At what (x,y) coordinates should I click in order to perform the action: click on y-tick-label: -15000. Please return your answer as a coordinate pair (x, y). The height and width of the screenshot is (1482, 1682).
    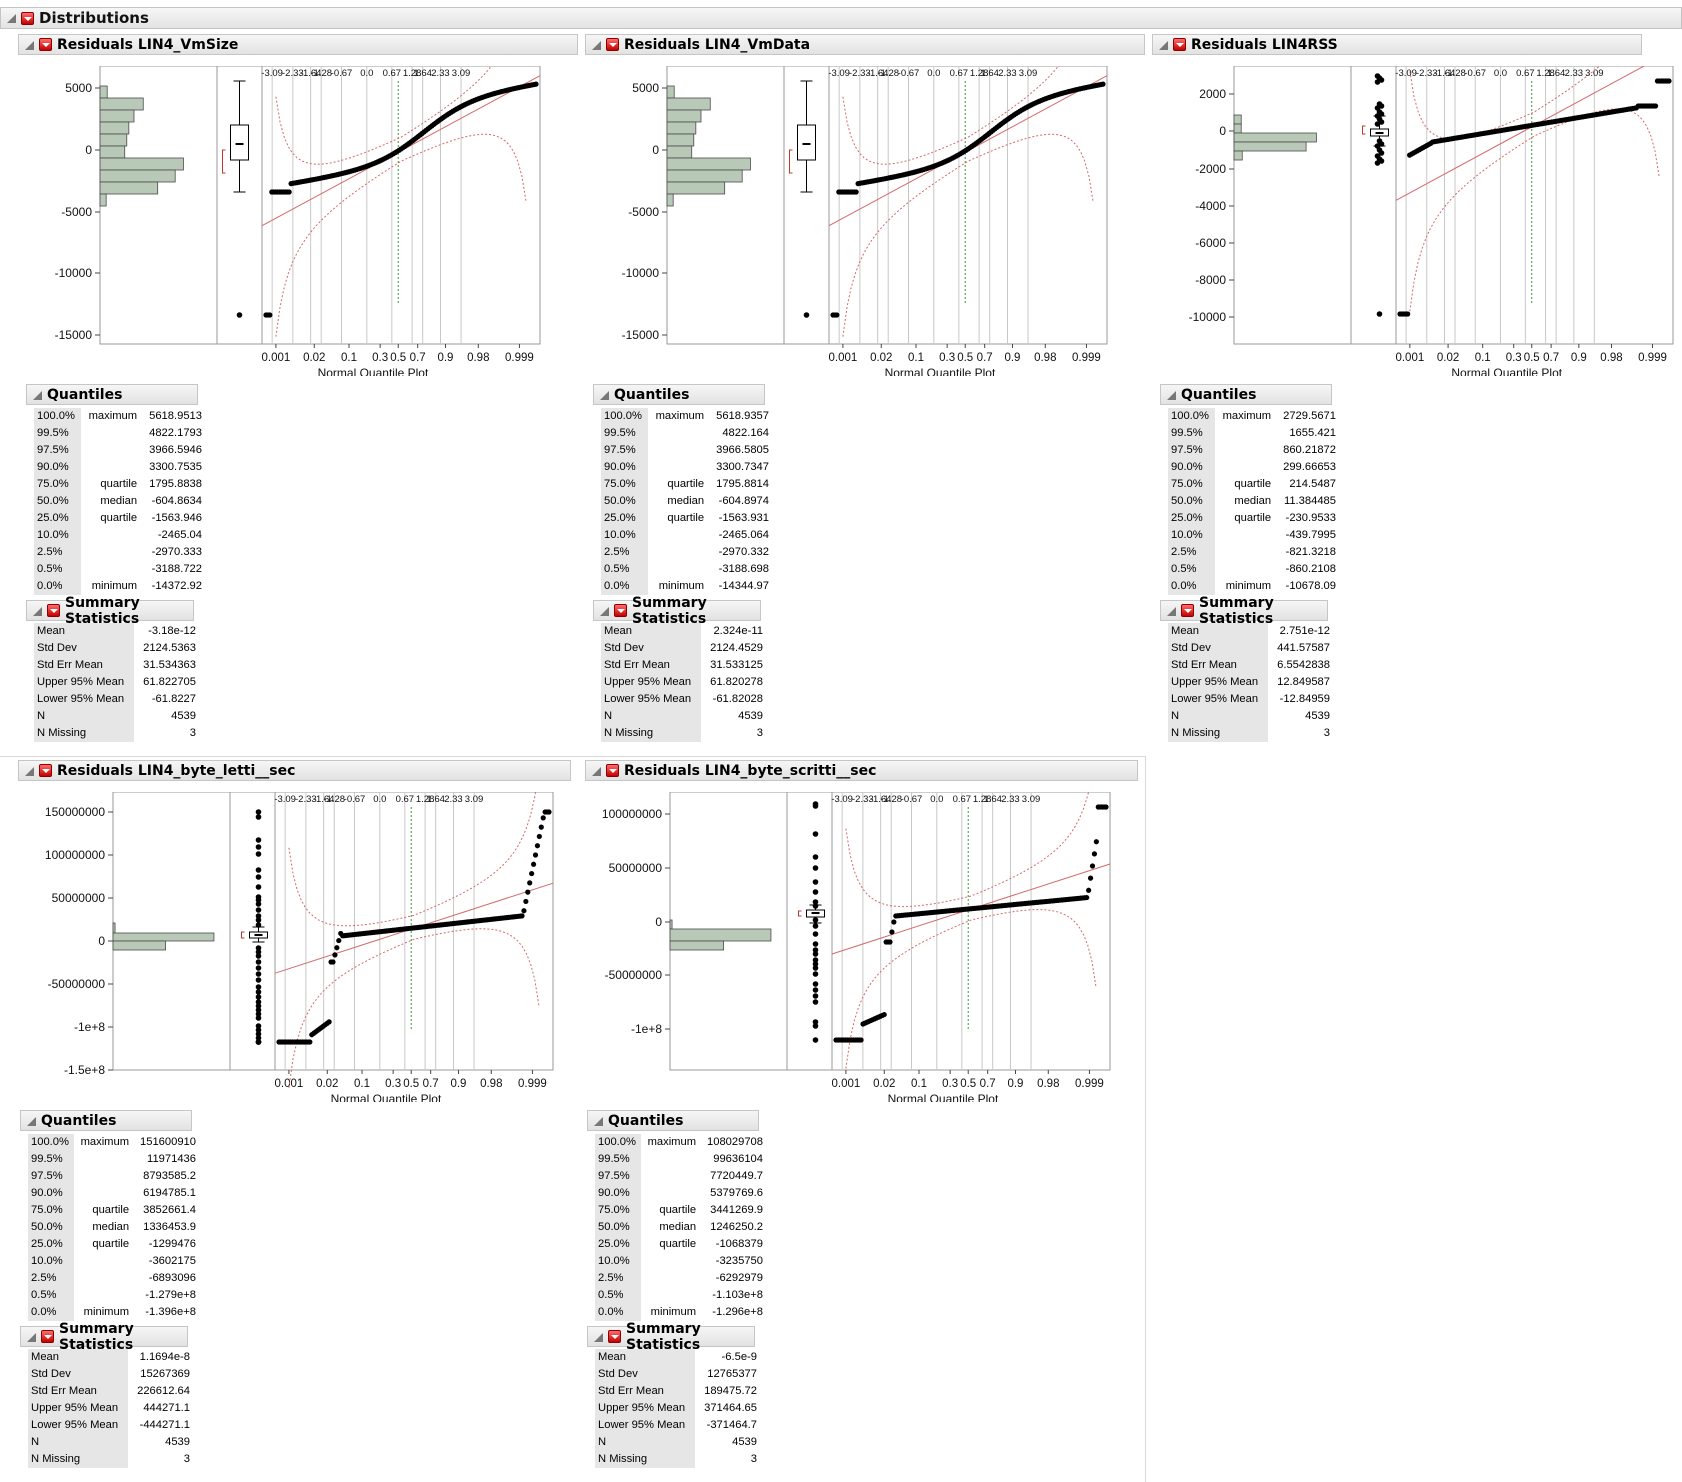
    Looking at the image, I should click on (641, 335).